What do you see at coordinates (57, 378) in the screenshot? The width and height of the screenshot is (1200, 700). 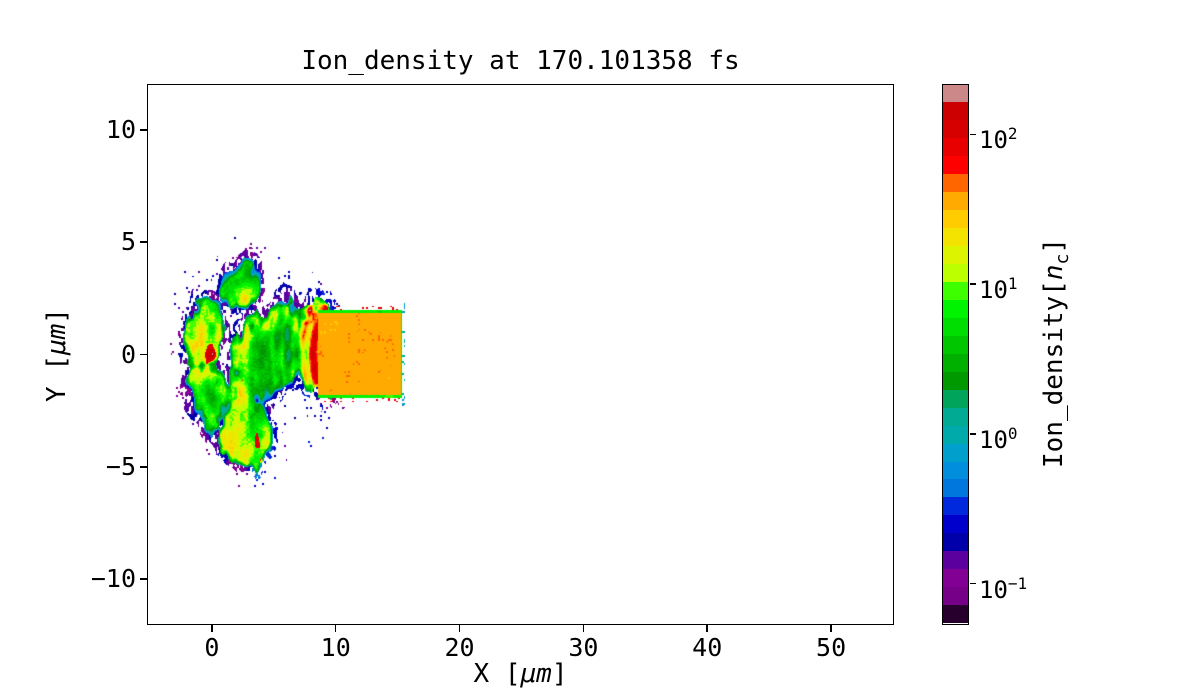 I see `y-axis-label-pre: Y [` at bounding box center [57, 378].